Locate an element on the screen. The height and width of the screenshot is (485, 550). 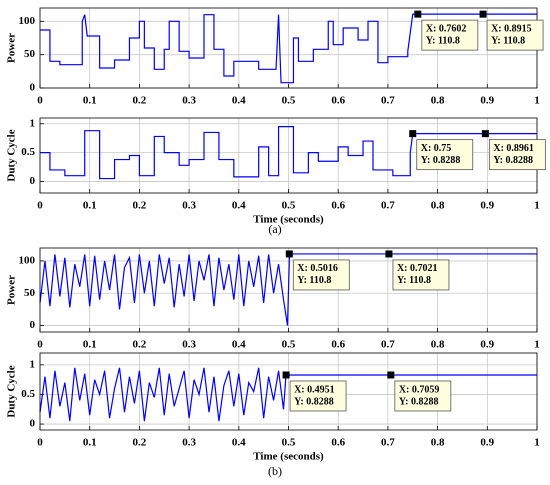
datatip-x: X: 0.75 is located at coordinates (436, 148).